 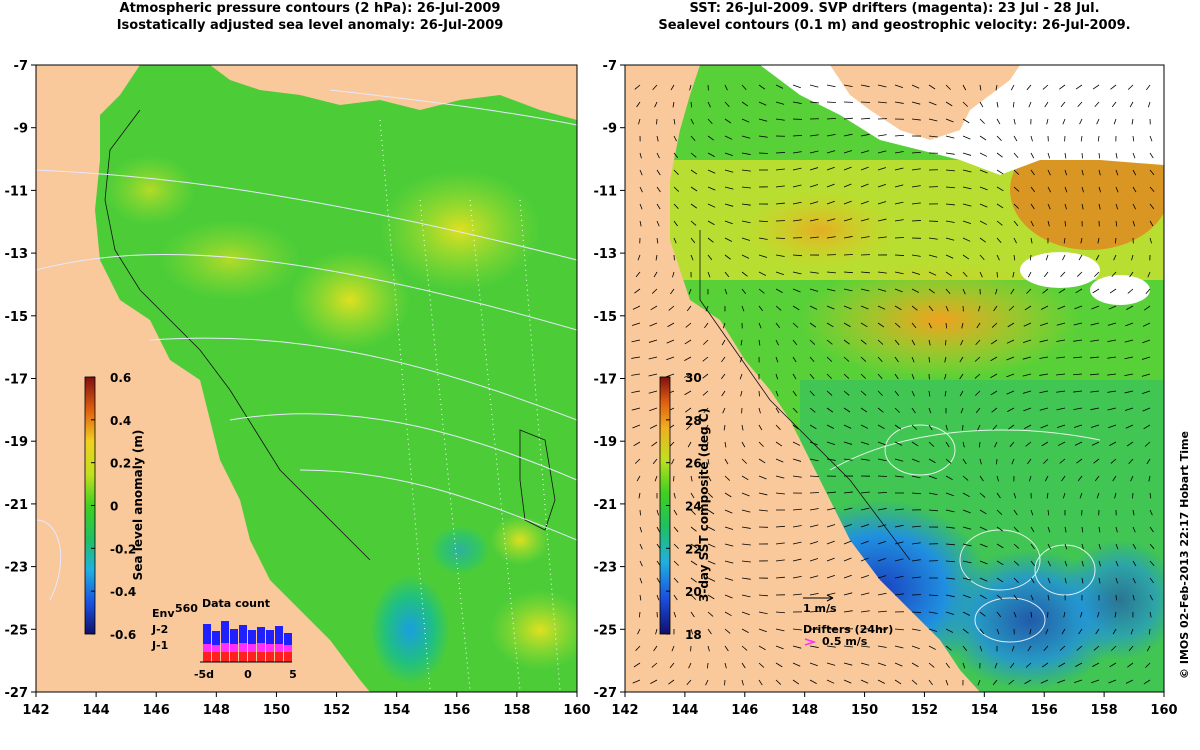 What do you see at coordinates (610, 66) in the screenshot?
I see `right-ytick-label: -7` at bounding box center [610, 66].